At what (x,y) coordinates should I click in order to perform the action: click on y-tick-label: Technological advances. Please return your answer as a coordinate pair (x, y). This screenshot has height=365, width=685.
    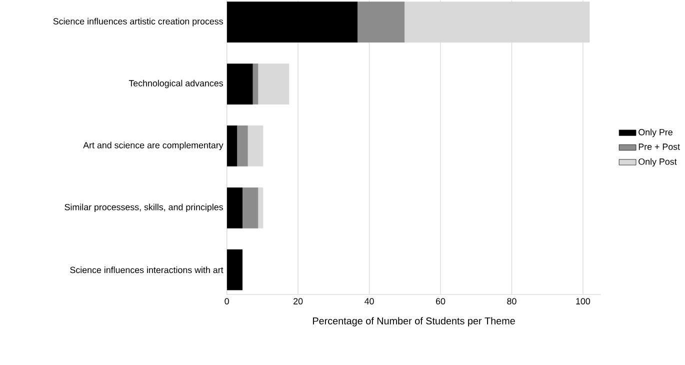
    Looking at the image, I should click on (175, 84).